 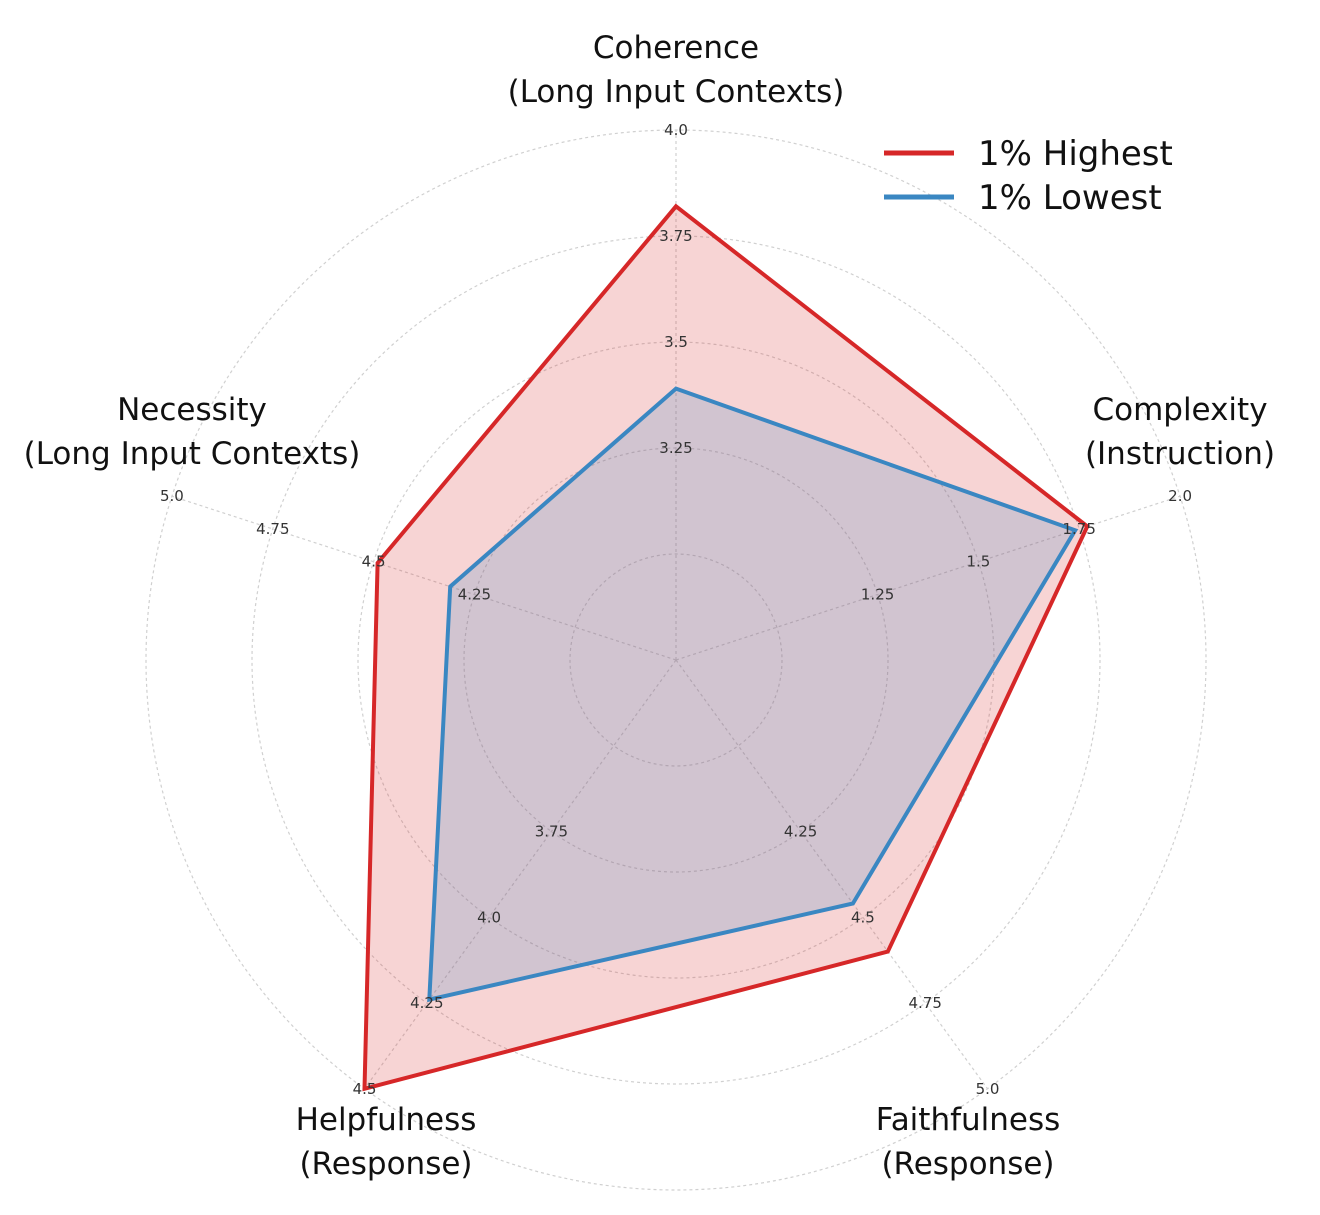 What do you see at coordinates (676, 342) in the screenshot?
I see `tick-label: 3.5` at bounding box center [676, 342].